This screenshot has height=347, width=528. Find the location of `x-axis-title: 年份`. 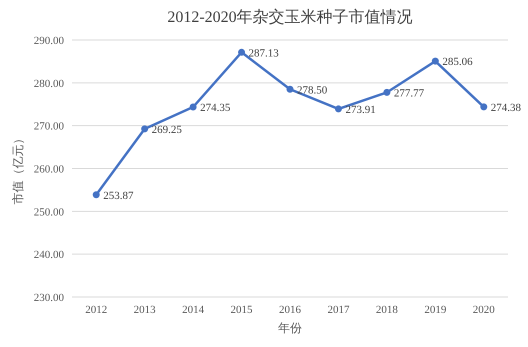

x-axis-title: 年份 is located at coordinates (290, 328).